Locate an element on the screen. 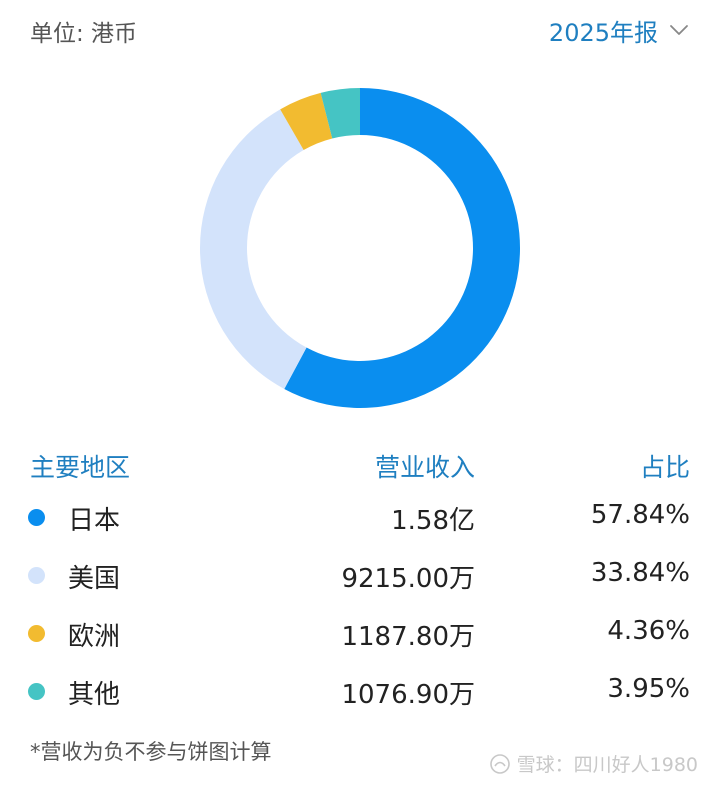 The height and width of the screenshot is (786, 720). table-row: 欧洲 1187.80万 4.36% is located at coordinates (360, 637).